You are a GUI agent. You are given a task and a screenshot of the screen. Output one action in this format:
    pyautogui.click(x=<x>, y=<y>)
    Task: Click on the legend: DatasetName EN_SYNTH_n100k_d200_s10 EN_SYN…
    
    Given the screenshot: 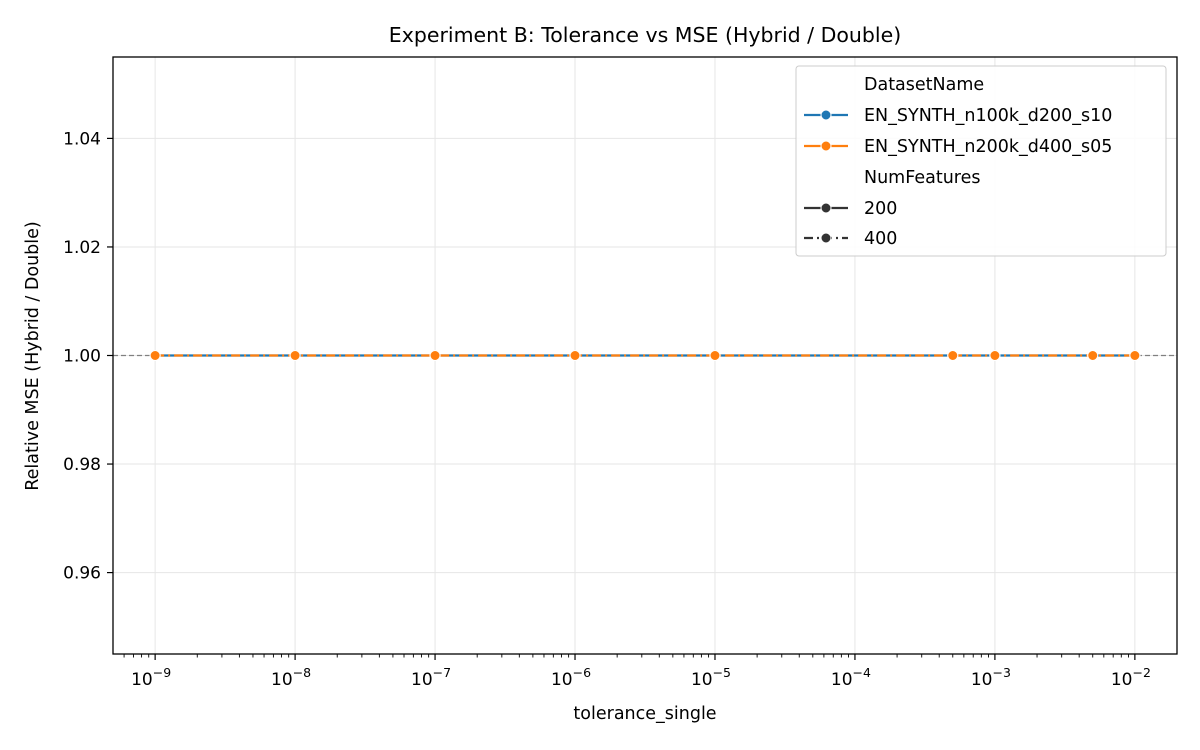 What is the action you would take?
    pyautogui.click(x=981, y=161)
    